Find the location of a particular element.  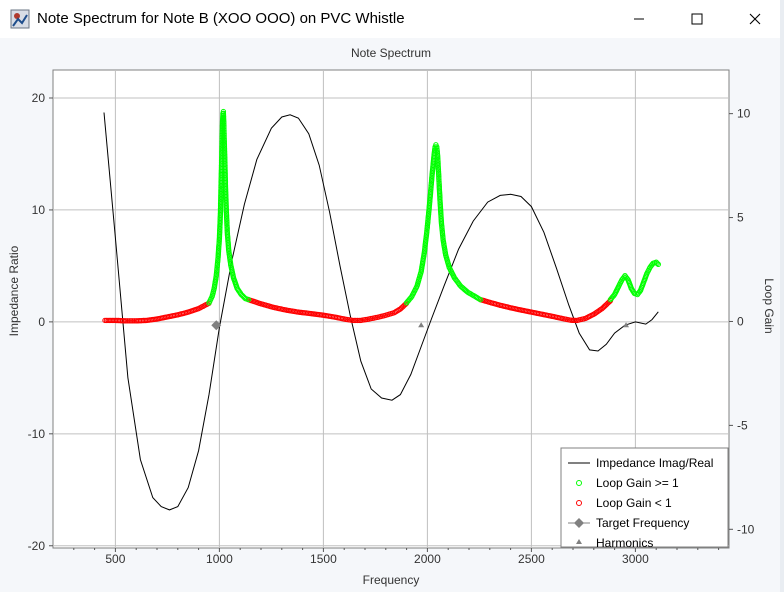

chart-title: Note Spectrum is located at coordinates (391, 53).